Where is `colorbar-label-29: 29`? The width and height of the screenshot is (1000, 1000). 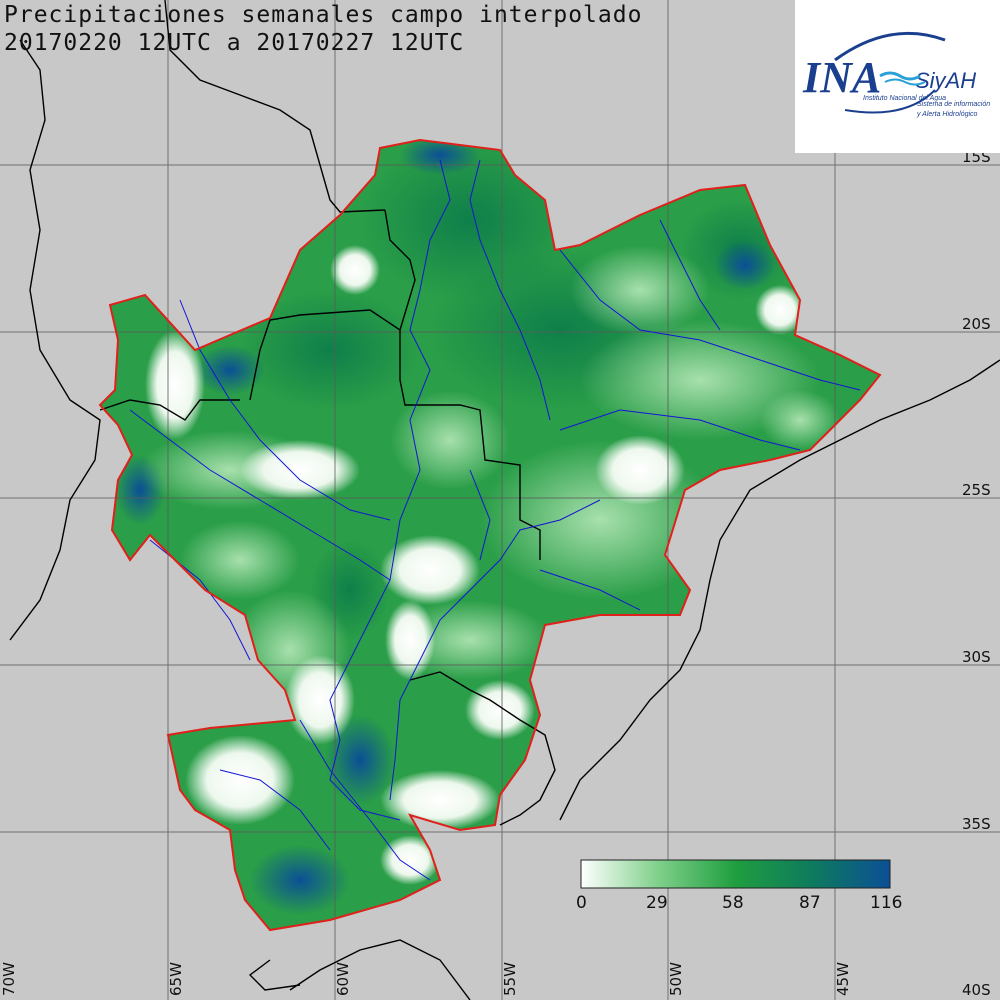 colorbar-label-29: 29 is located at coordinates (657, 903).